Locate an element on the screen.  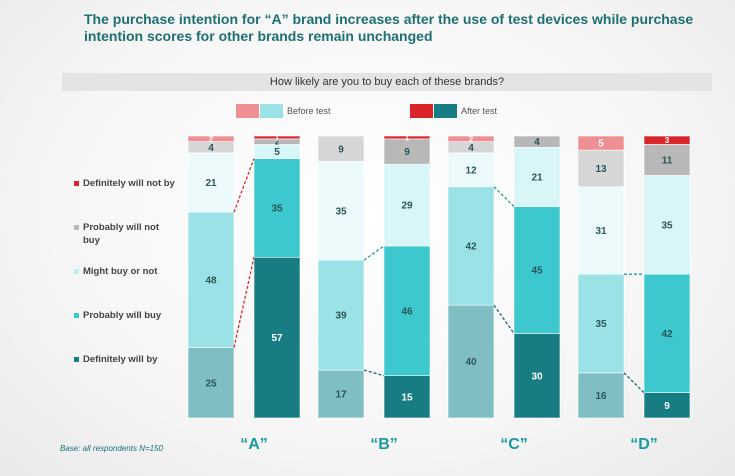
bar-c-before-prob-will is located at coordinates (471, 246).